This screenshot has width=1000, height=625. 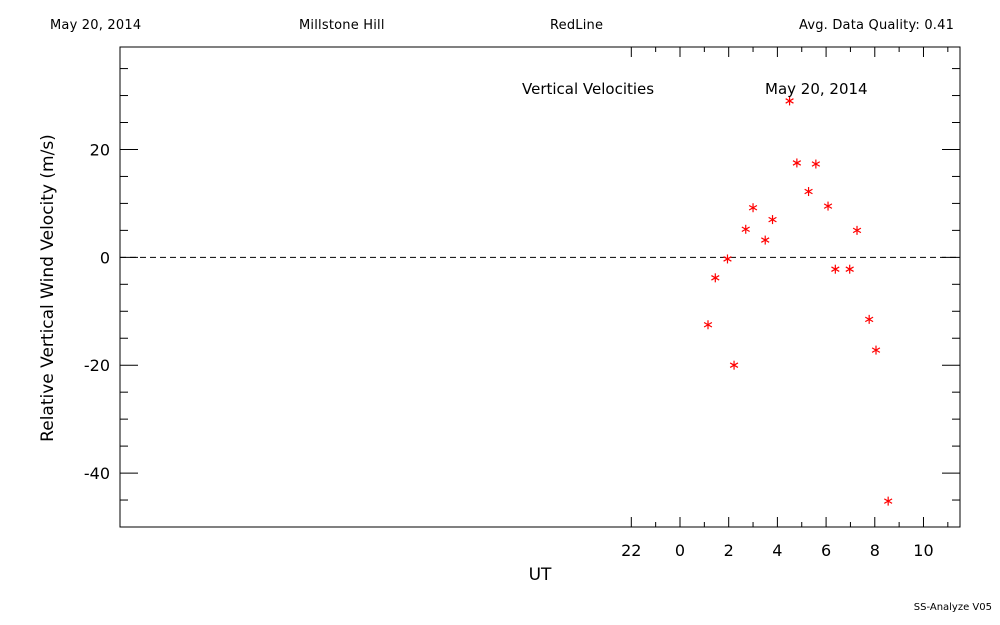 What do you see at coordinates (877, 25) in the screenshot?
I see `header-quality: Avg. Data Quality: 0.41` at bounding box center [877, 25].